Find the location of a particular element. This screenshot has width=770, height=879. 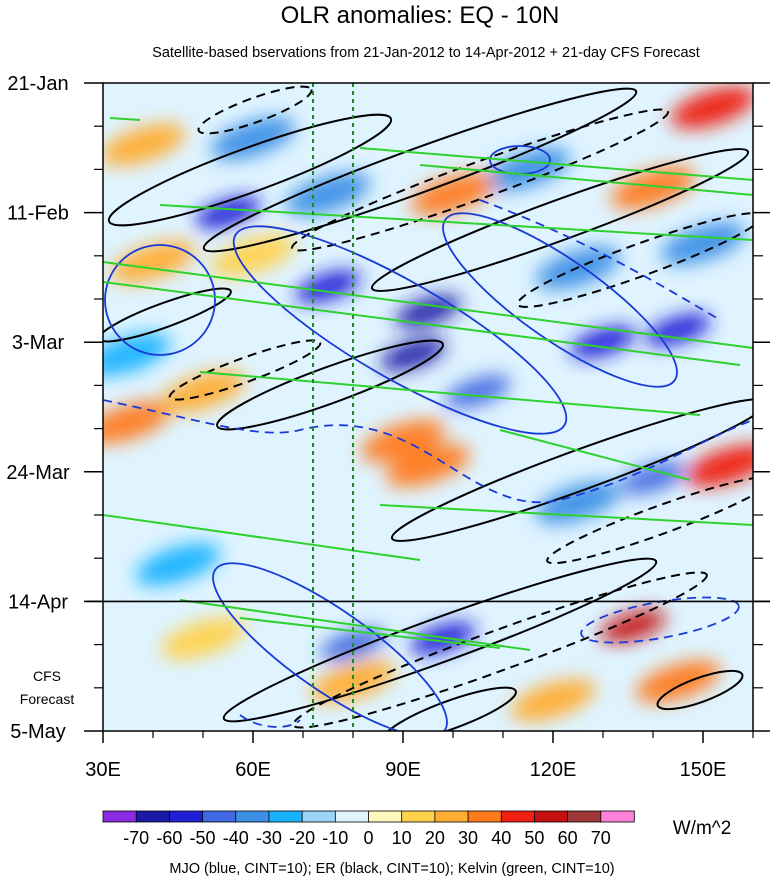

y-tick-label: 5-May is located at coordinates (38, 732).